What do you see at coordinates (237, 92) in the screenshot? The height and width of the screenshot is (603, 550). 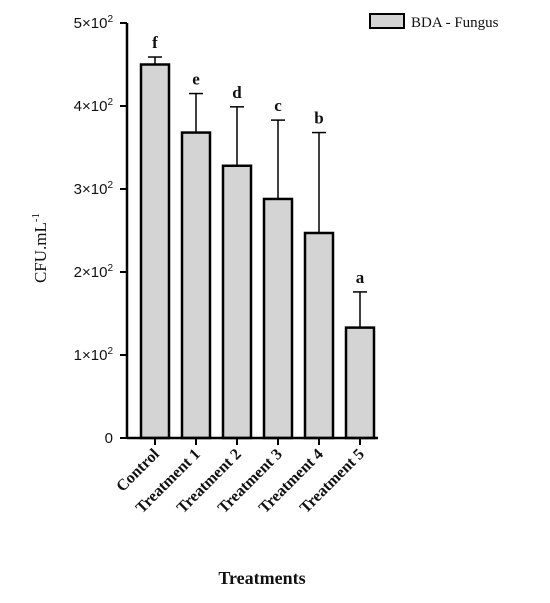 I see `significance-letter-3: d` at bounding box center [237, 92].